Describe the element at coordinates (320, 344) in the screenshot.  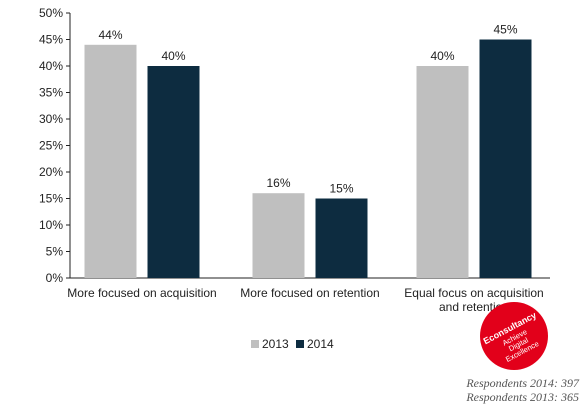
I see `legend-label: 2014` at that location.